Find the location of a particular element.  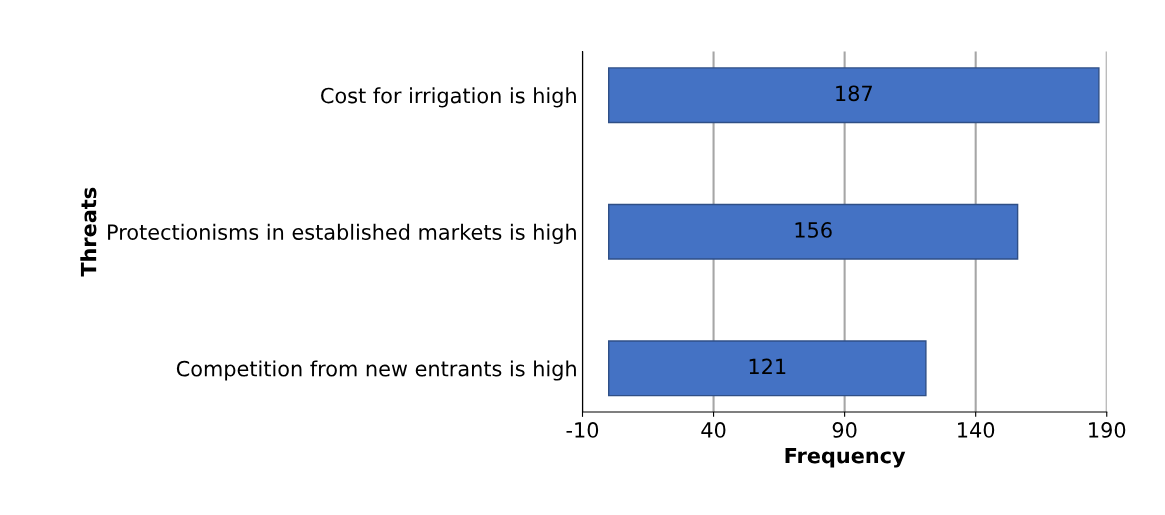

y-tick-label: Protectionisms in established markets is high is located at coordinates (342, 233).